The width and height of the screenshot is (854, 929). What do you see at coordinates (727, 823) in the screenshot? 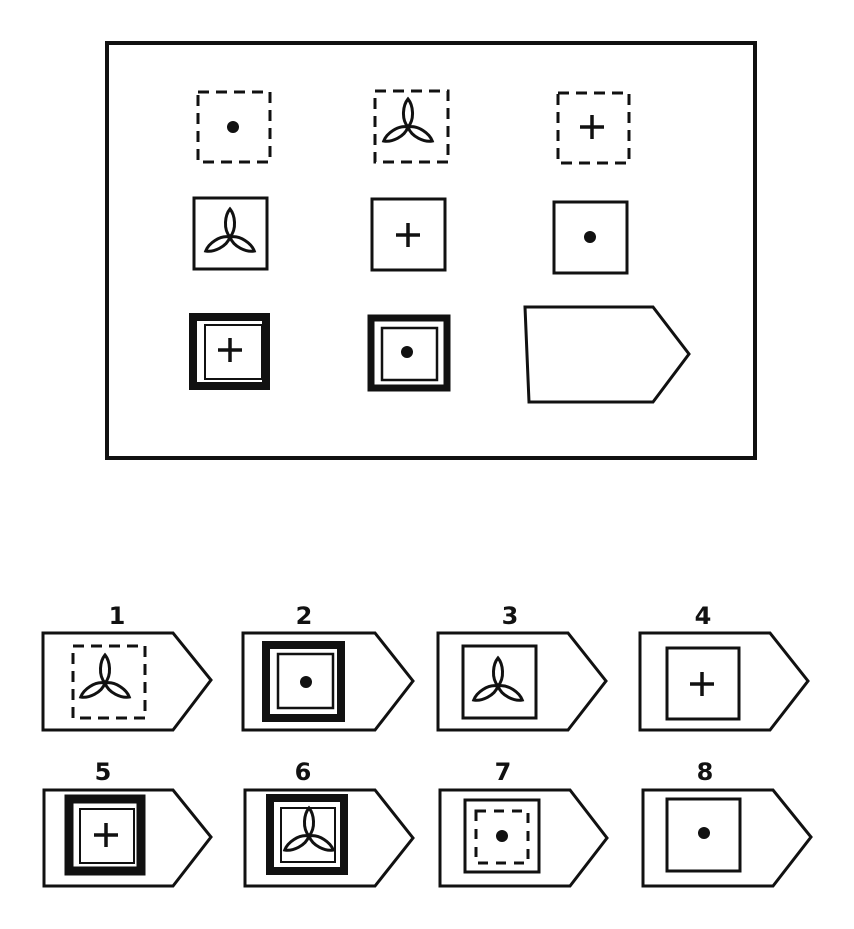
I see `answer-option-8: 8` at bounding box center [727, 823].